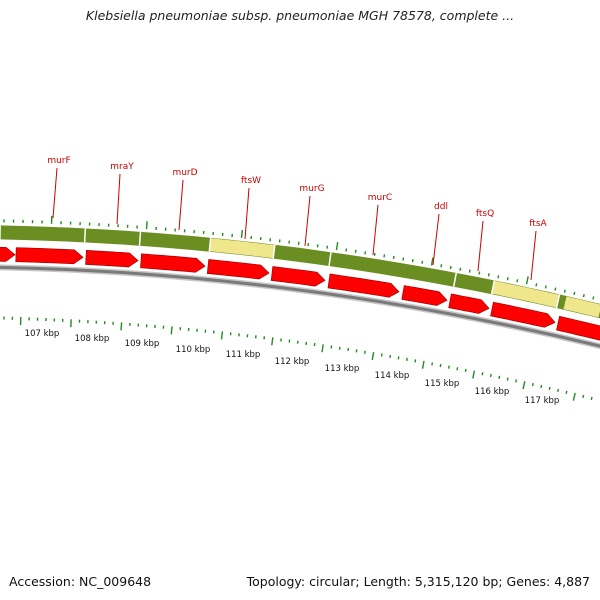  I want to click on kbp-label: 111 kbp, so click(243, 355).